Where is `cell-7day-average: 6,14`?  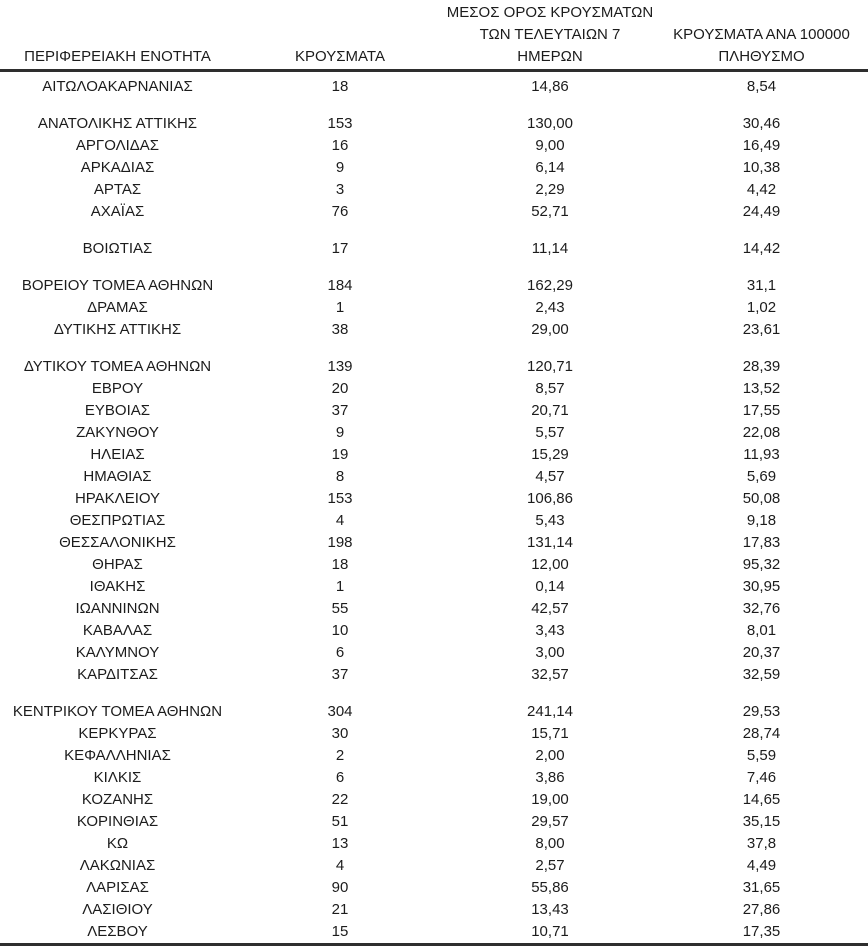 cell-7day-average: 6,14 is located at coordinates (550, 167).